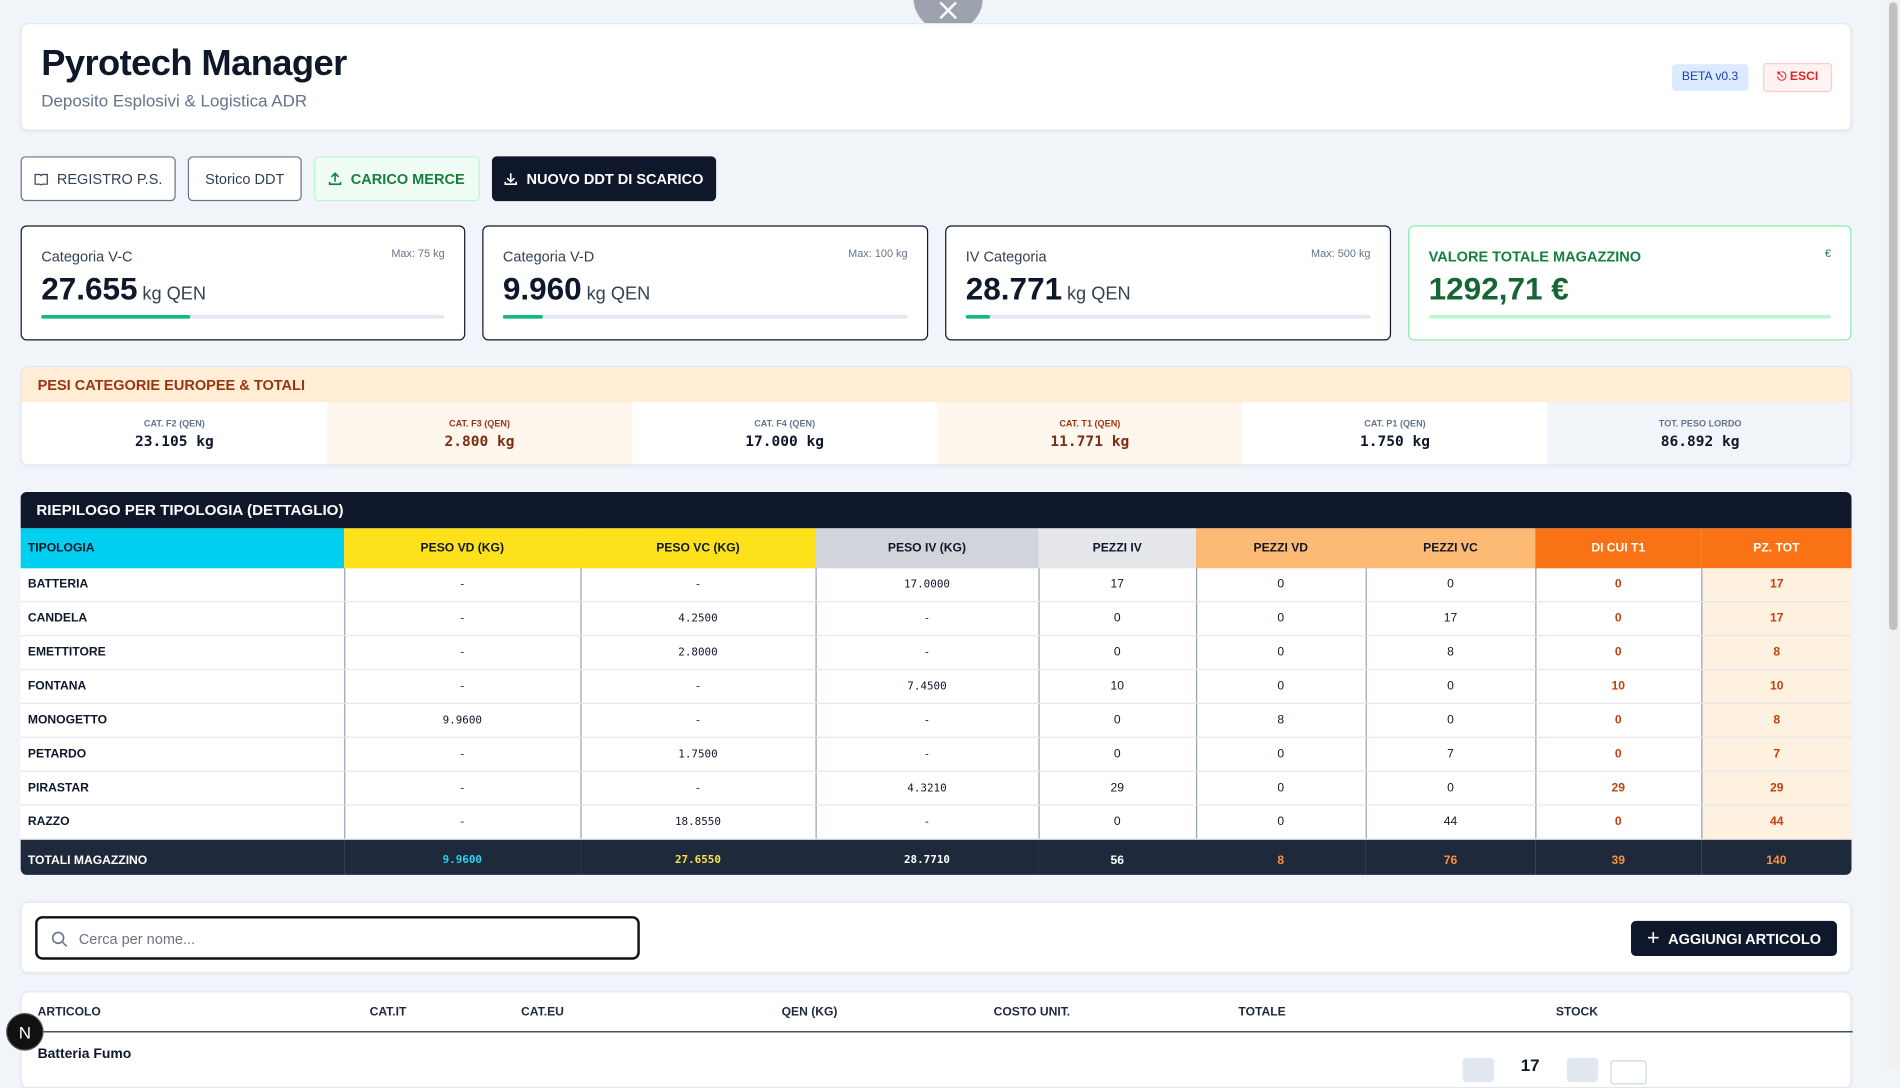 Image resolution: width=1900 pixels, height=1088 pixels. What do you see at coordinates (1090, 441) in the screenshot?
I see `weight-value: 11.771 kg` at bounding box center [1090, 441].